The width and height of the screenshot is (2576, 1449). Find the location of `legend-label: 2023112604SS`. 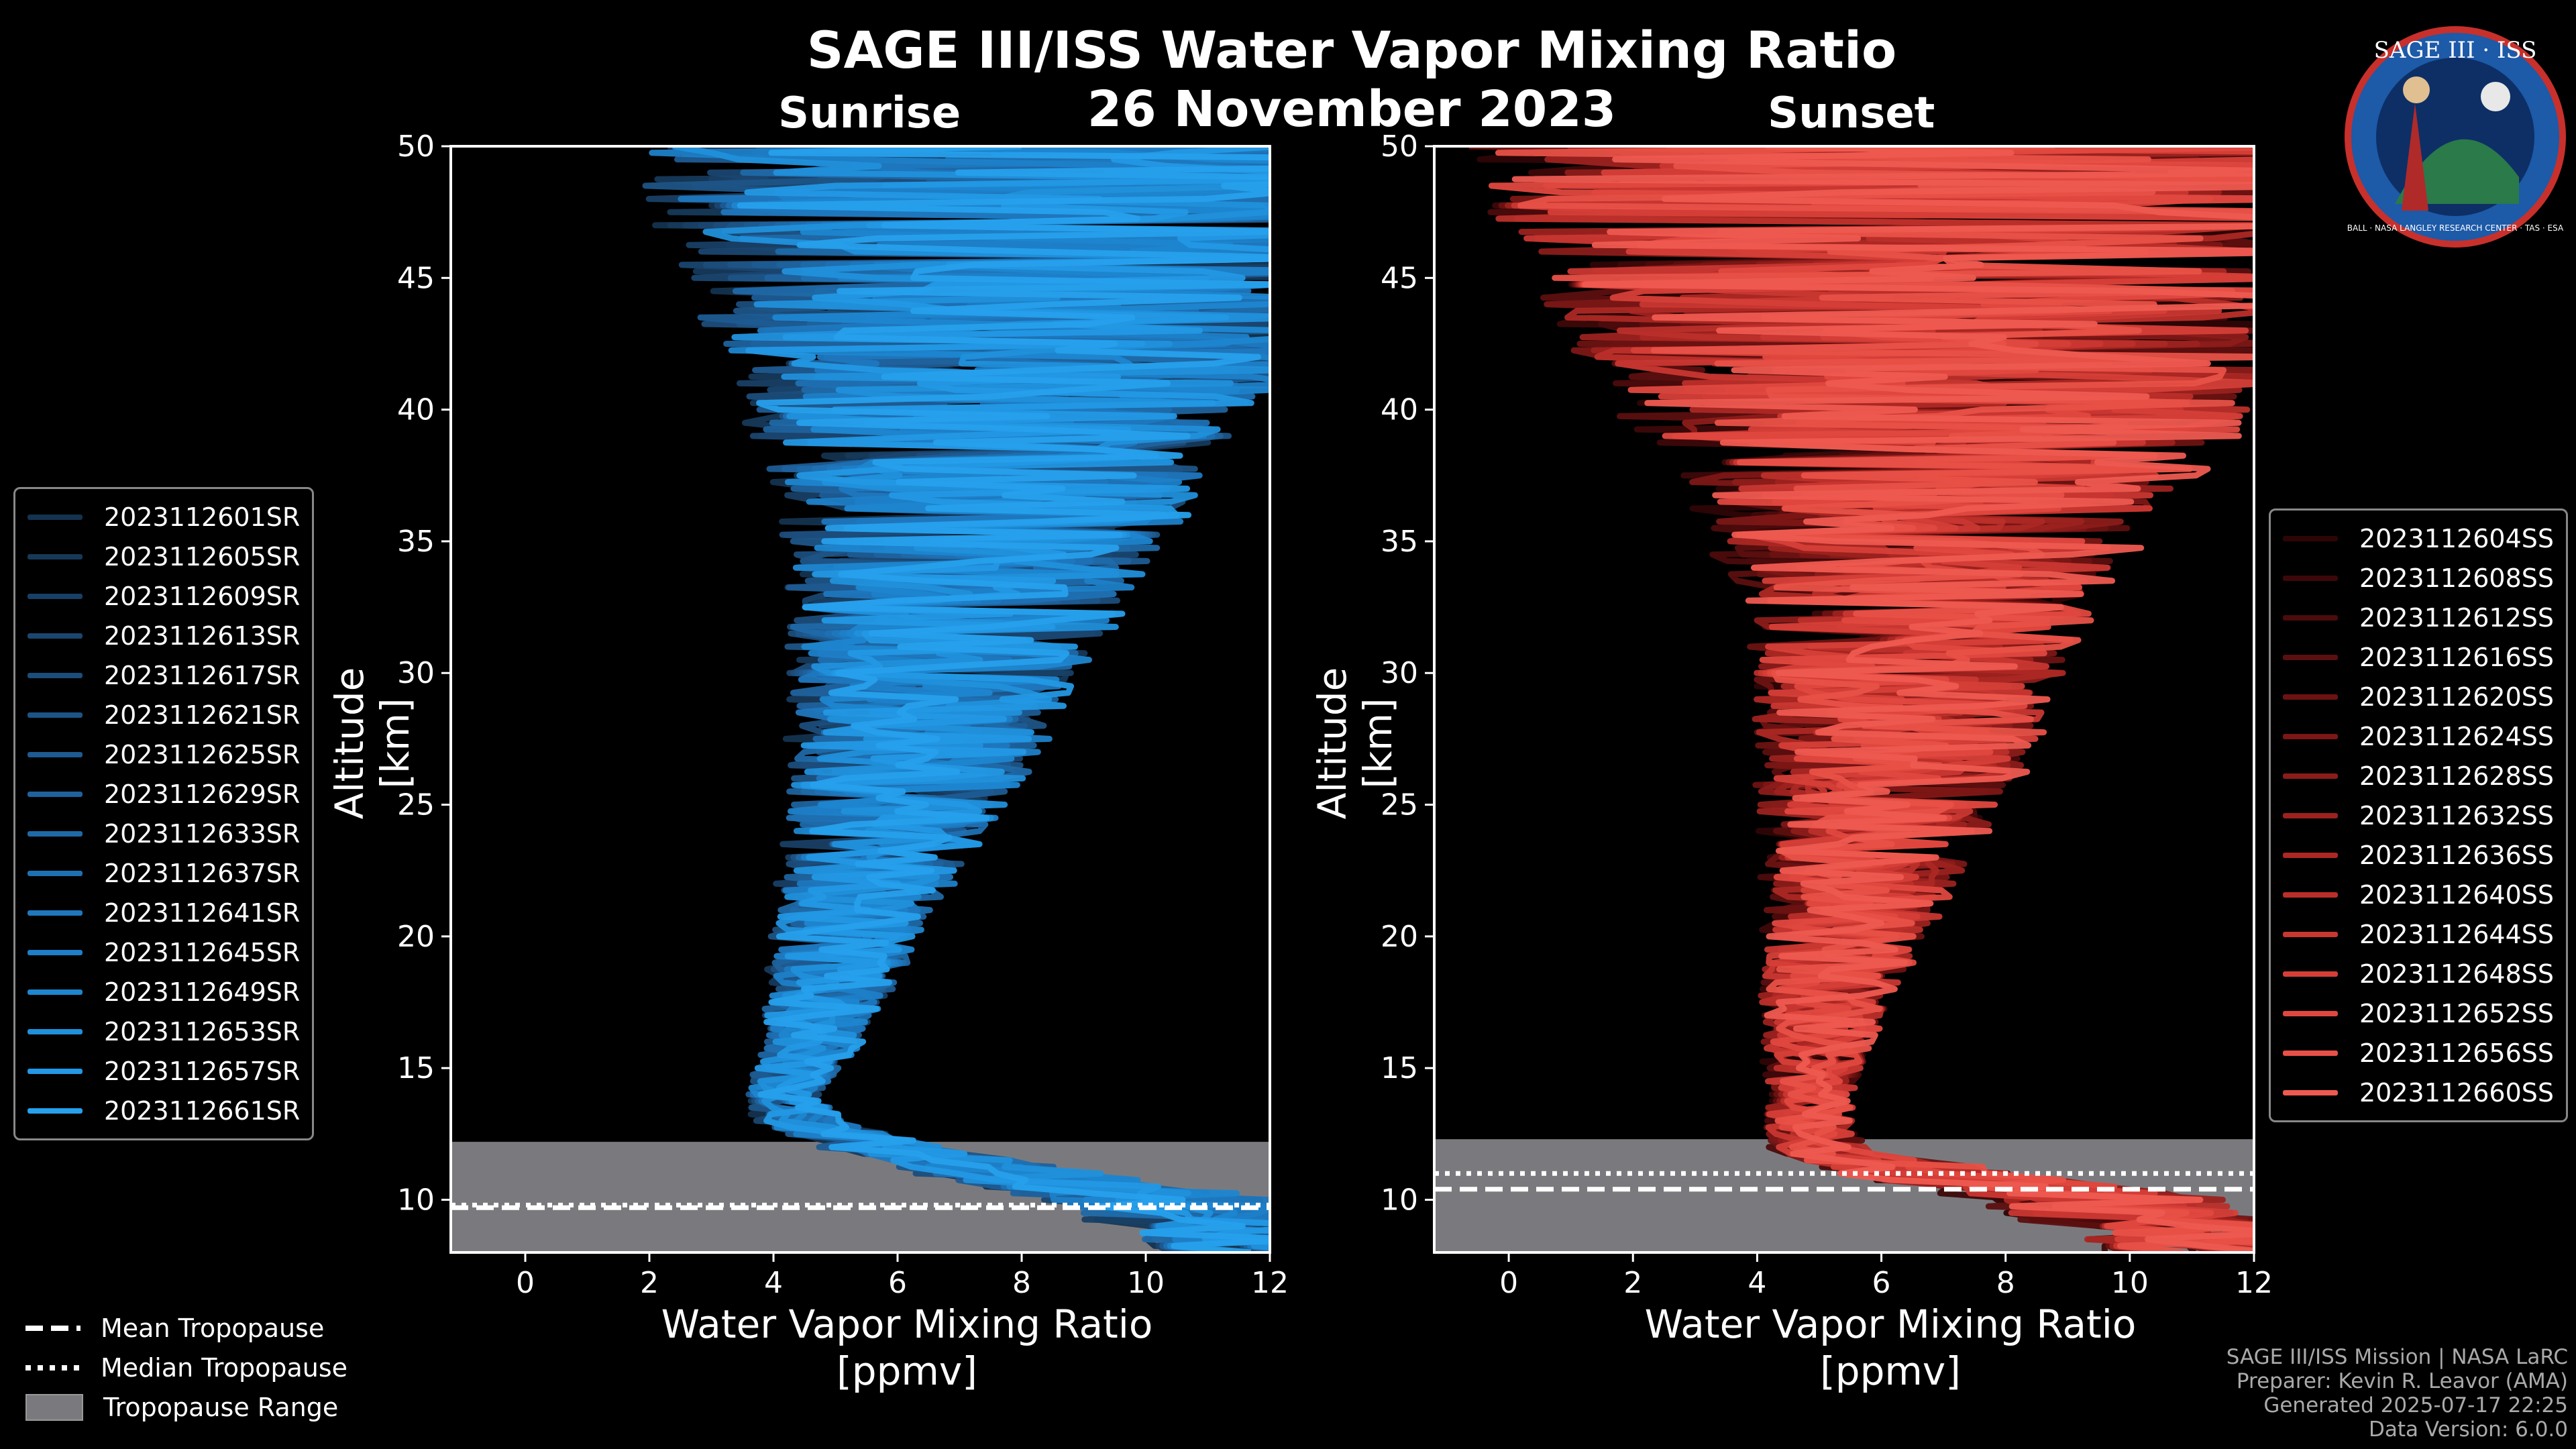

legend-label: 2023112604SS is located at coordinates (2457, 538).